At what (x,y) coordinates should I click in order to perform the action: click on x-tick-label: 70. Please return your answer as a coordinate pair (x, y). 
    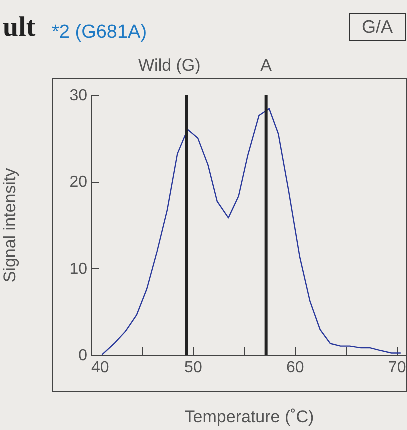
    Looking at the image, I should click on (397, 368).